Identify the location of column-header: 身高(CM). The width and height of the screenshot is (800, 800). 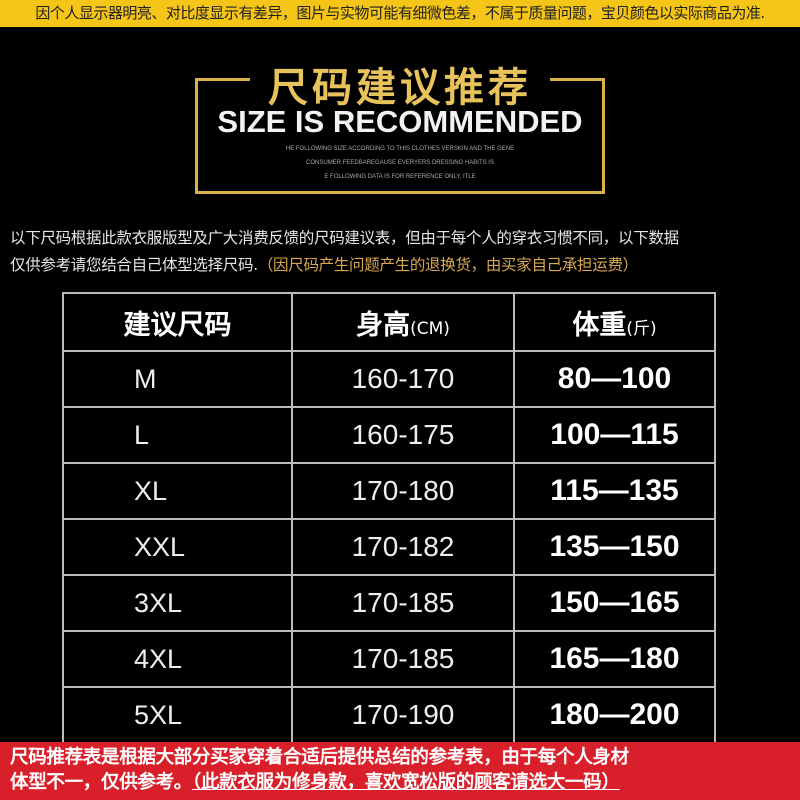
(403, 322).